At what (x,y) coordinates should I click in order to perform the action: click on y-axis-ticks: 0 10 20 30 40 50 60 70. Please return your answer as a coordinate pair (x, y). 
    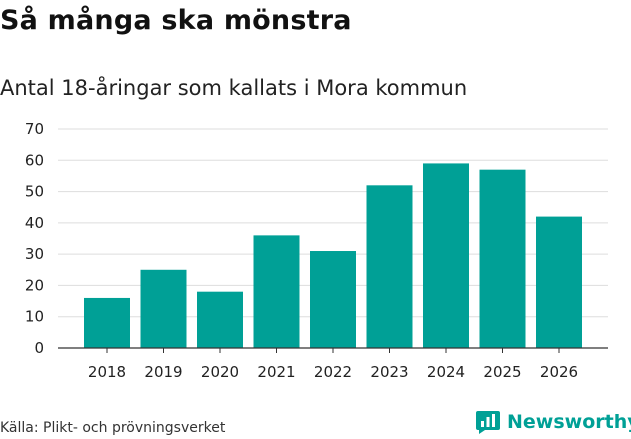
    Looking at the image, I should click on (34, 238).